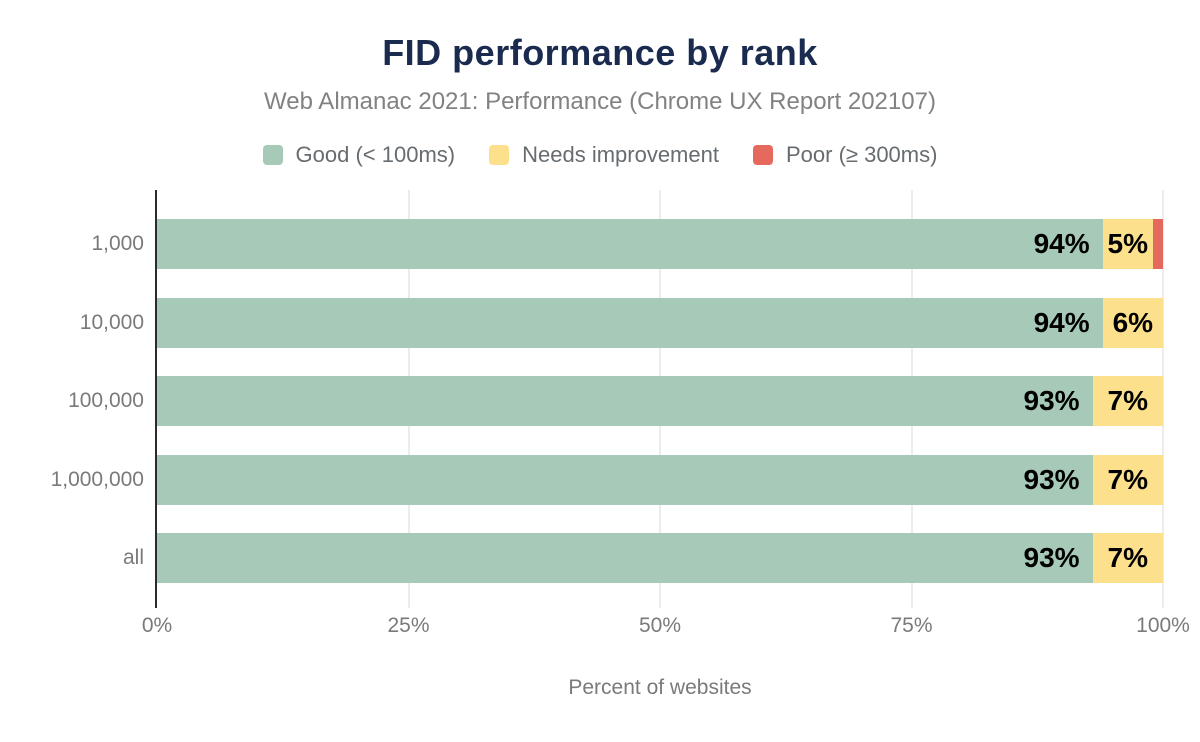 Image resolution: width=1200 pixels, height=742 pixels. Describe the element at coordinates (133, 557) in the screenshot. I see `y-axis-label: all` at that location.